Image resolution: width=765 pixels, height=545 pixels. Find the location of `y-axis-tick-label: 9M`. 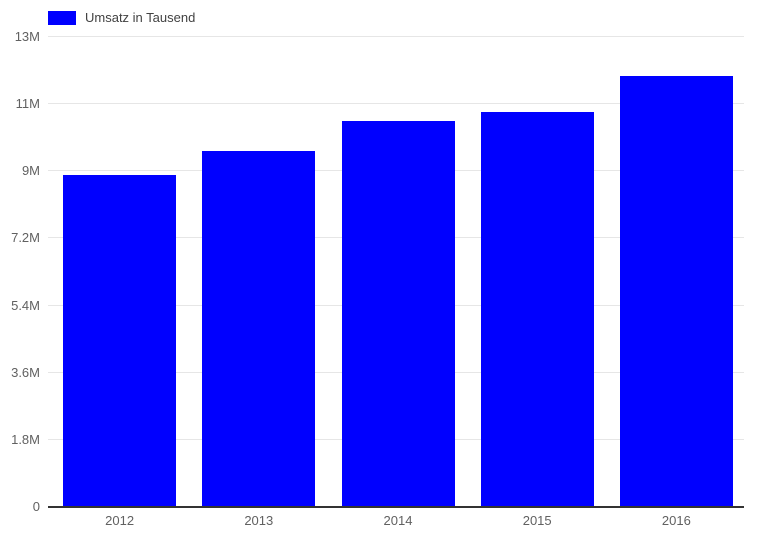

y-axis-tick-label: 9M is located at coordinates (30, 171).